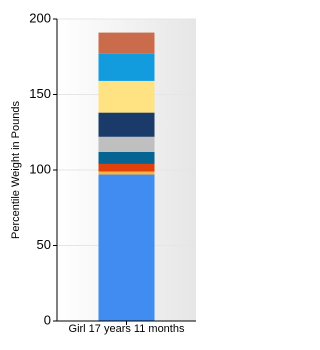 This screenshot has width=320, height=350. I want to click on y-tick-label: 150, so click(40, 93).